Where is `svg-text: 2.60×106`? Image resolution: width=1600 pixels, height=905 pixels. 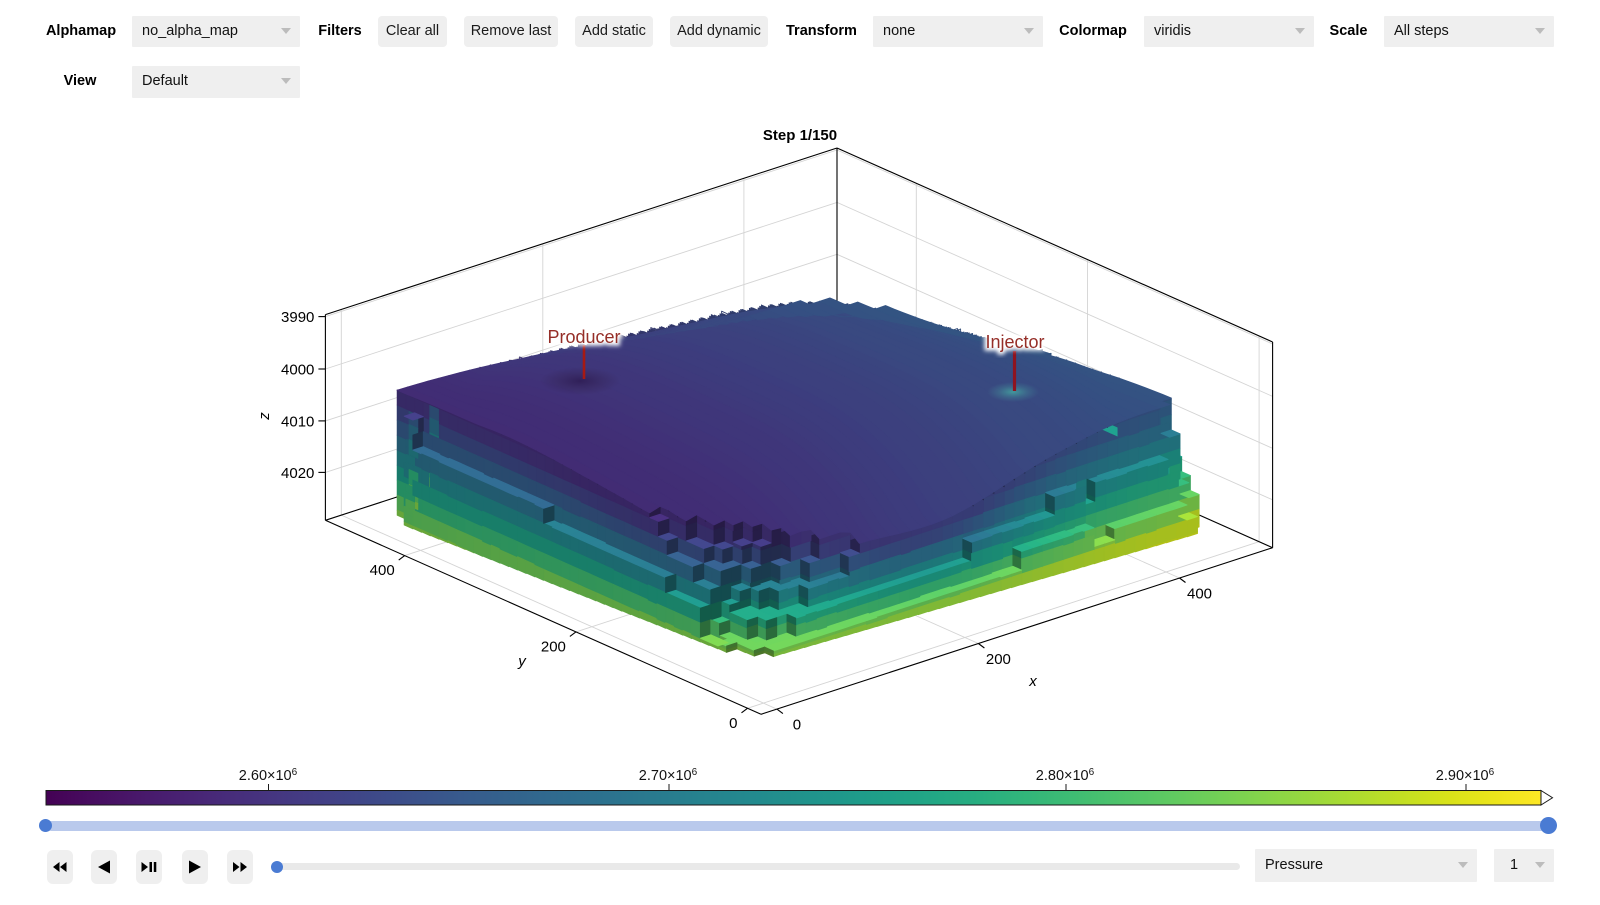
svg-text: 2.60×106 is located at coordinates (268, 775).